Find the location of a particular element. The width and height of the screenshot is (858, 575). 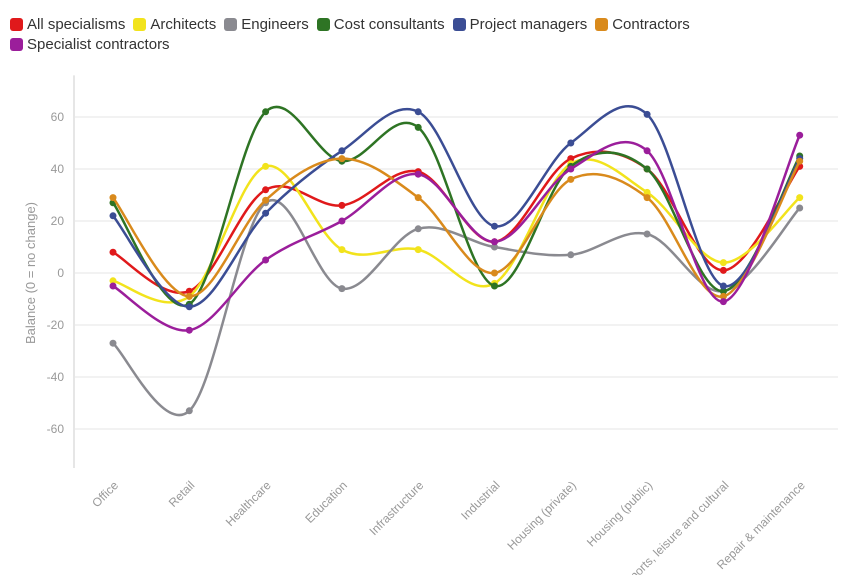

legend-label: Cost consultants is located at coordinates (389, 24).